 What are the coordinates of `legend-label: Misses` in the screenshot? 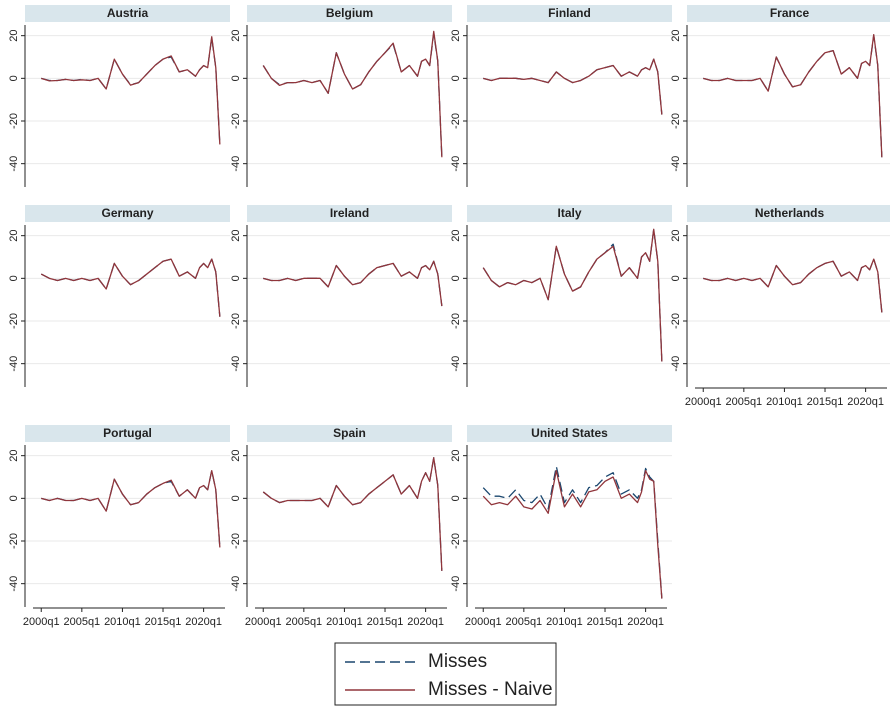 It's located at (457, 661).